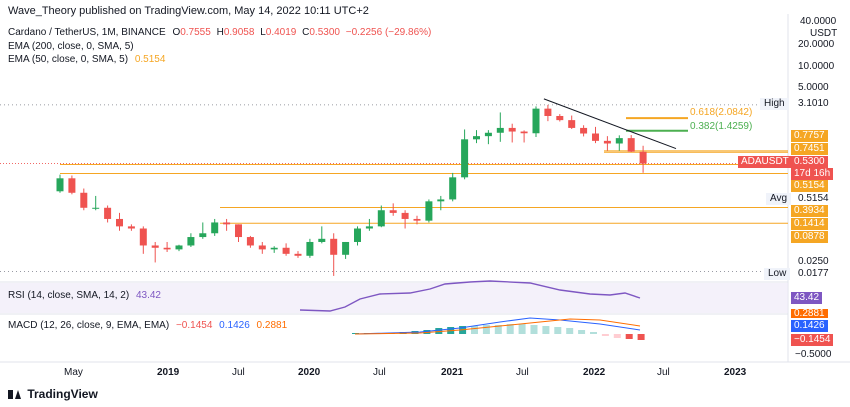  I want to click on symbol-name: Cardano / TetherUS, 1M, BINANCE, so click(87, 32).